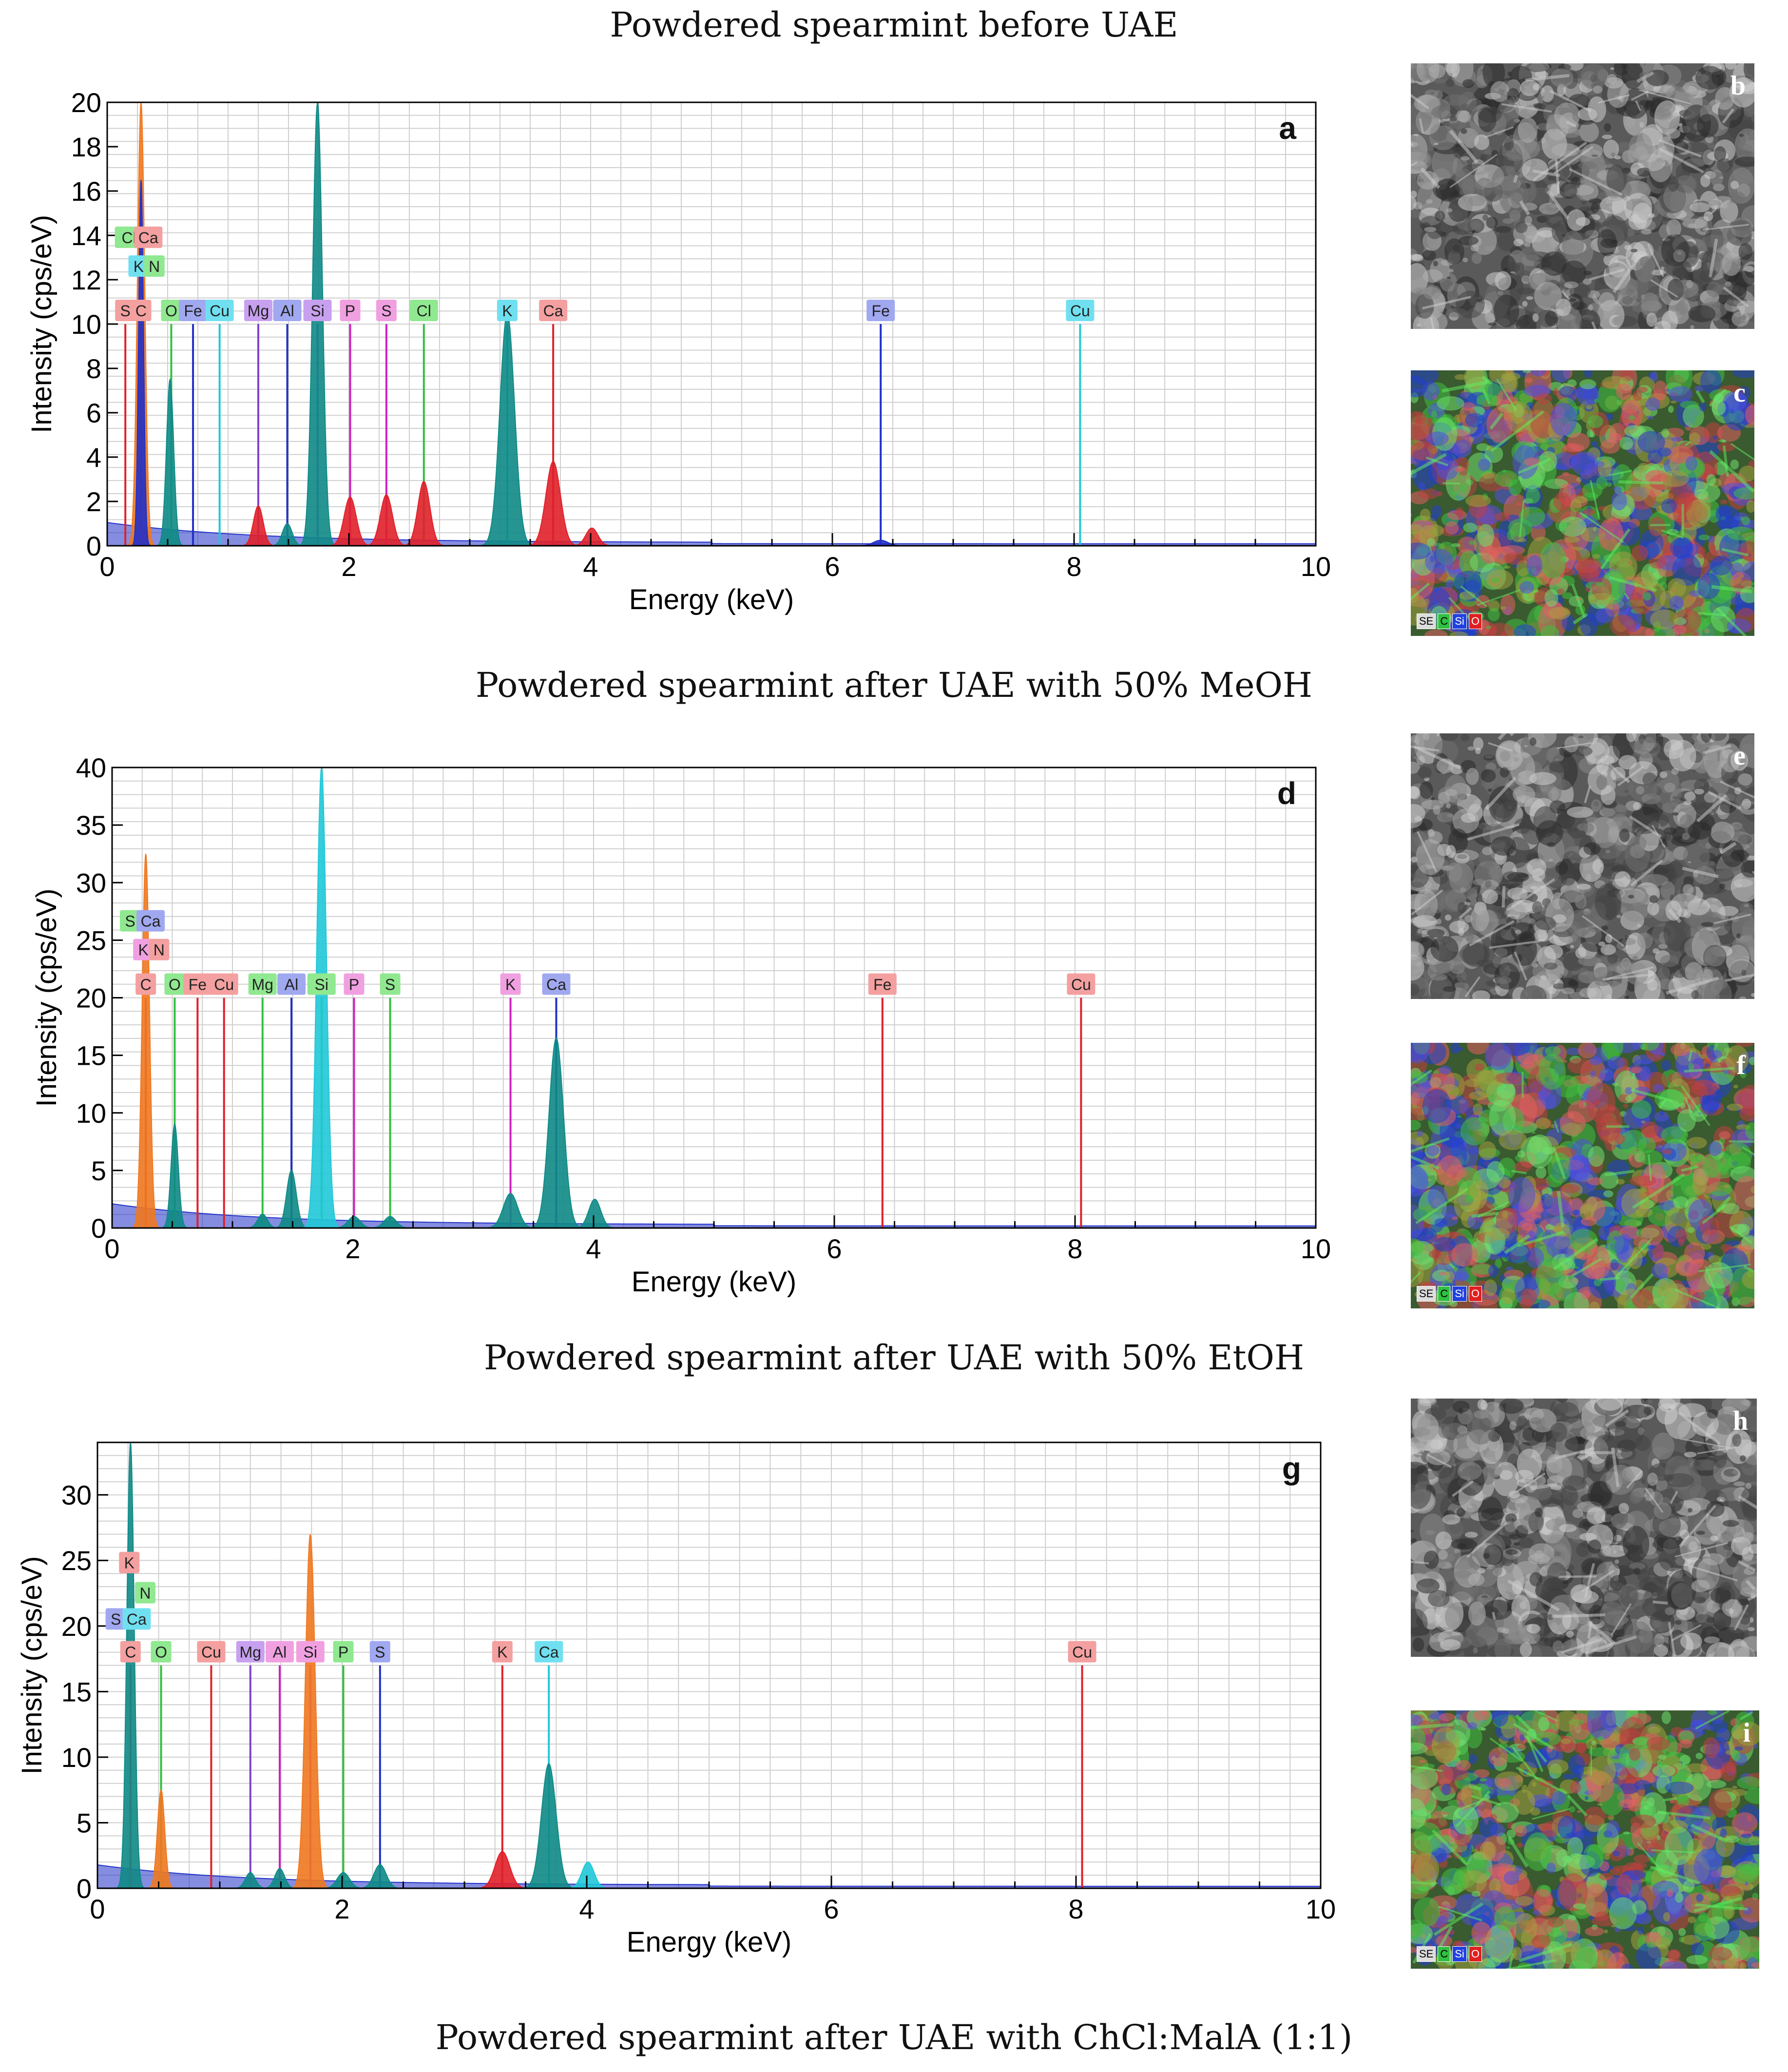 The width and height of the screenshot is (1788, 2072). What do you see at coordinates (159, 949) in the screenshot?
I see `label-box-n` at bounding box center [159, 949].